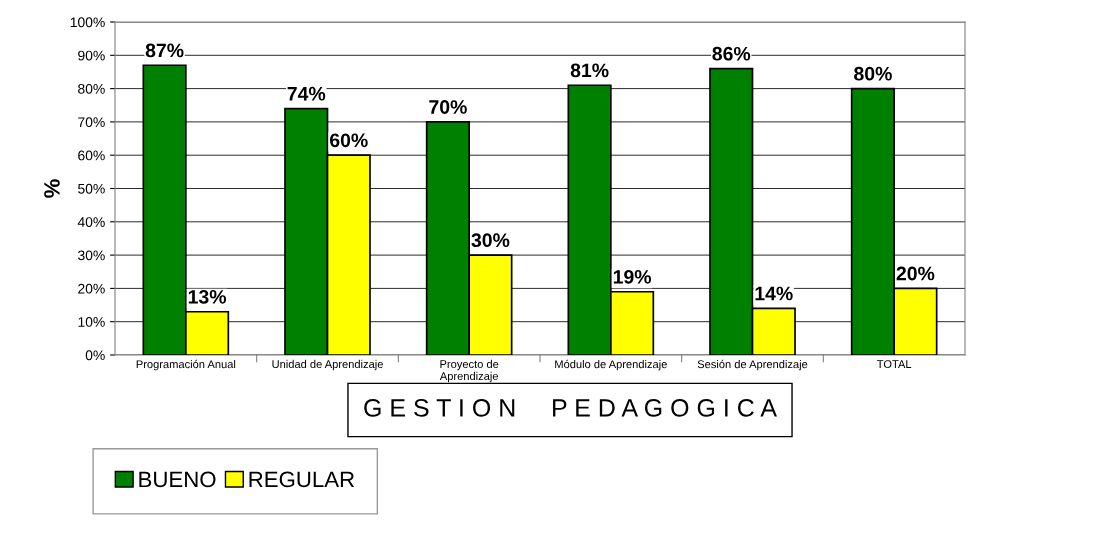 The width and height of the screenshot is (1102, 535). What do you see at coordinates (164, 50) in the screenshot?
I see `data-label: 87%` at bounding box center [164, 50].